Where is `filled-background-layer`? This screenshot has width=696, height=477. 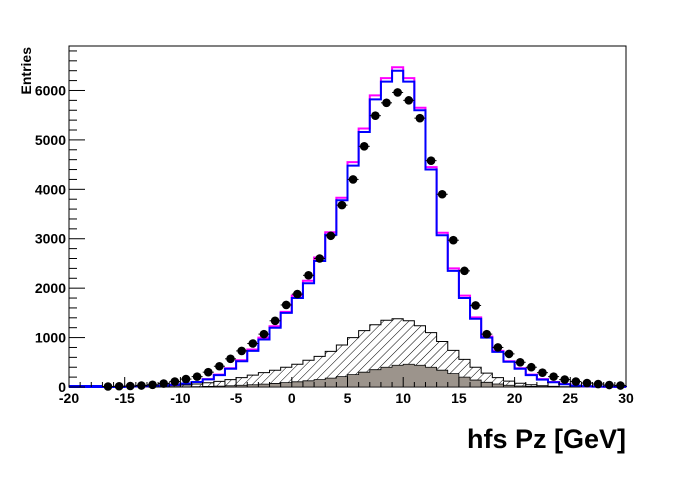
filled-background-layer is located at coordinates (347, 375).